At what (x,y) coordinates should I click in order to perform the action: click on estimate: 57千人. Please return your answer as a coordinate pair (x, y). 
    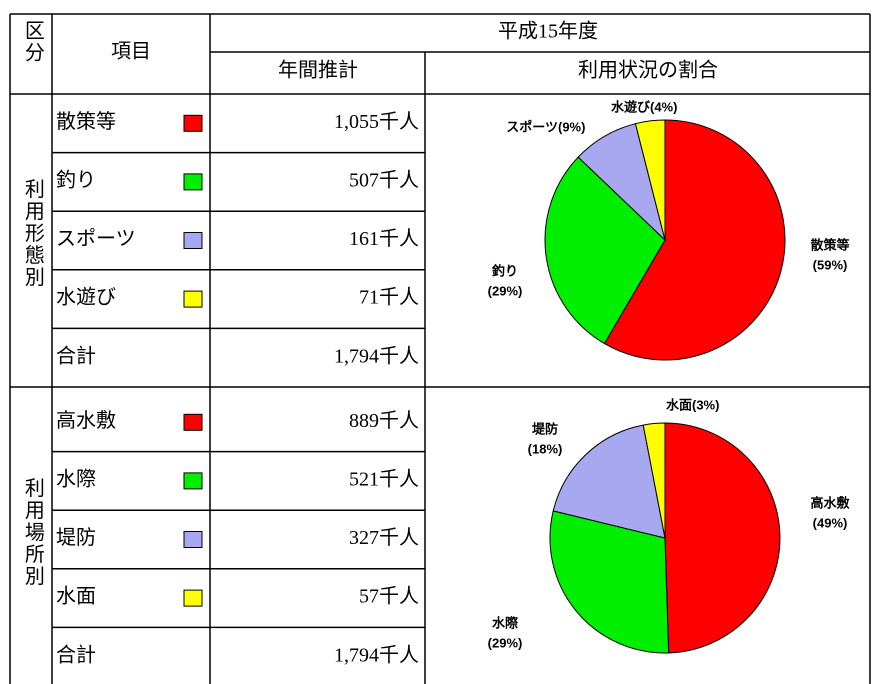
    Looking at the image, I should click on (389, 596).